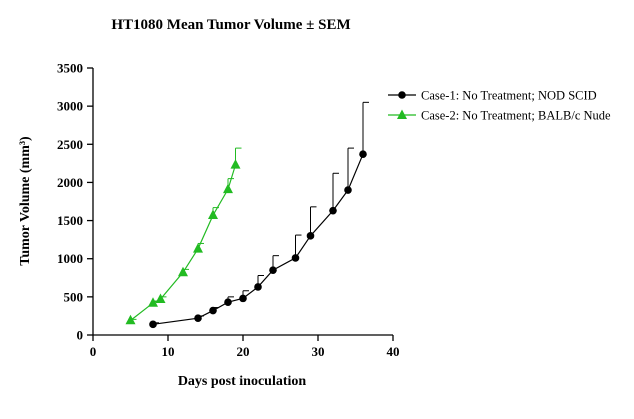 This screenshot has width=634, height=419. What do you see at coordinates (70, 106) in the screenshot?
I see `y-tick-label: 3000` at bounding box center [70, 106].